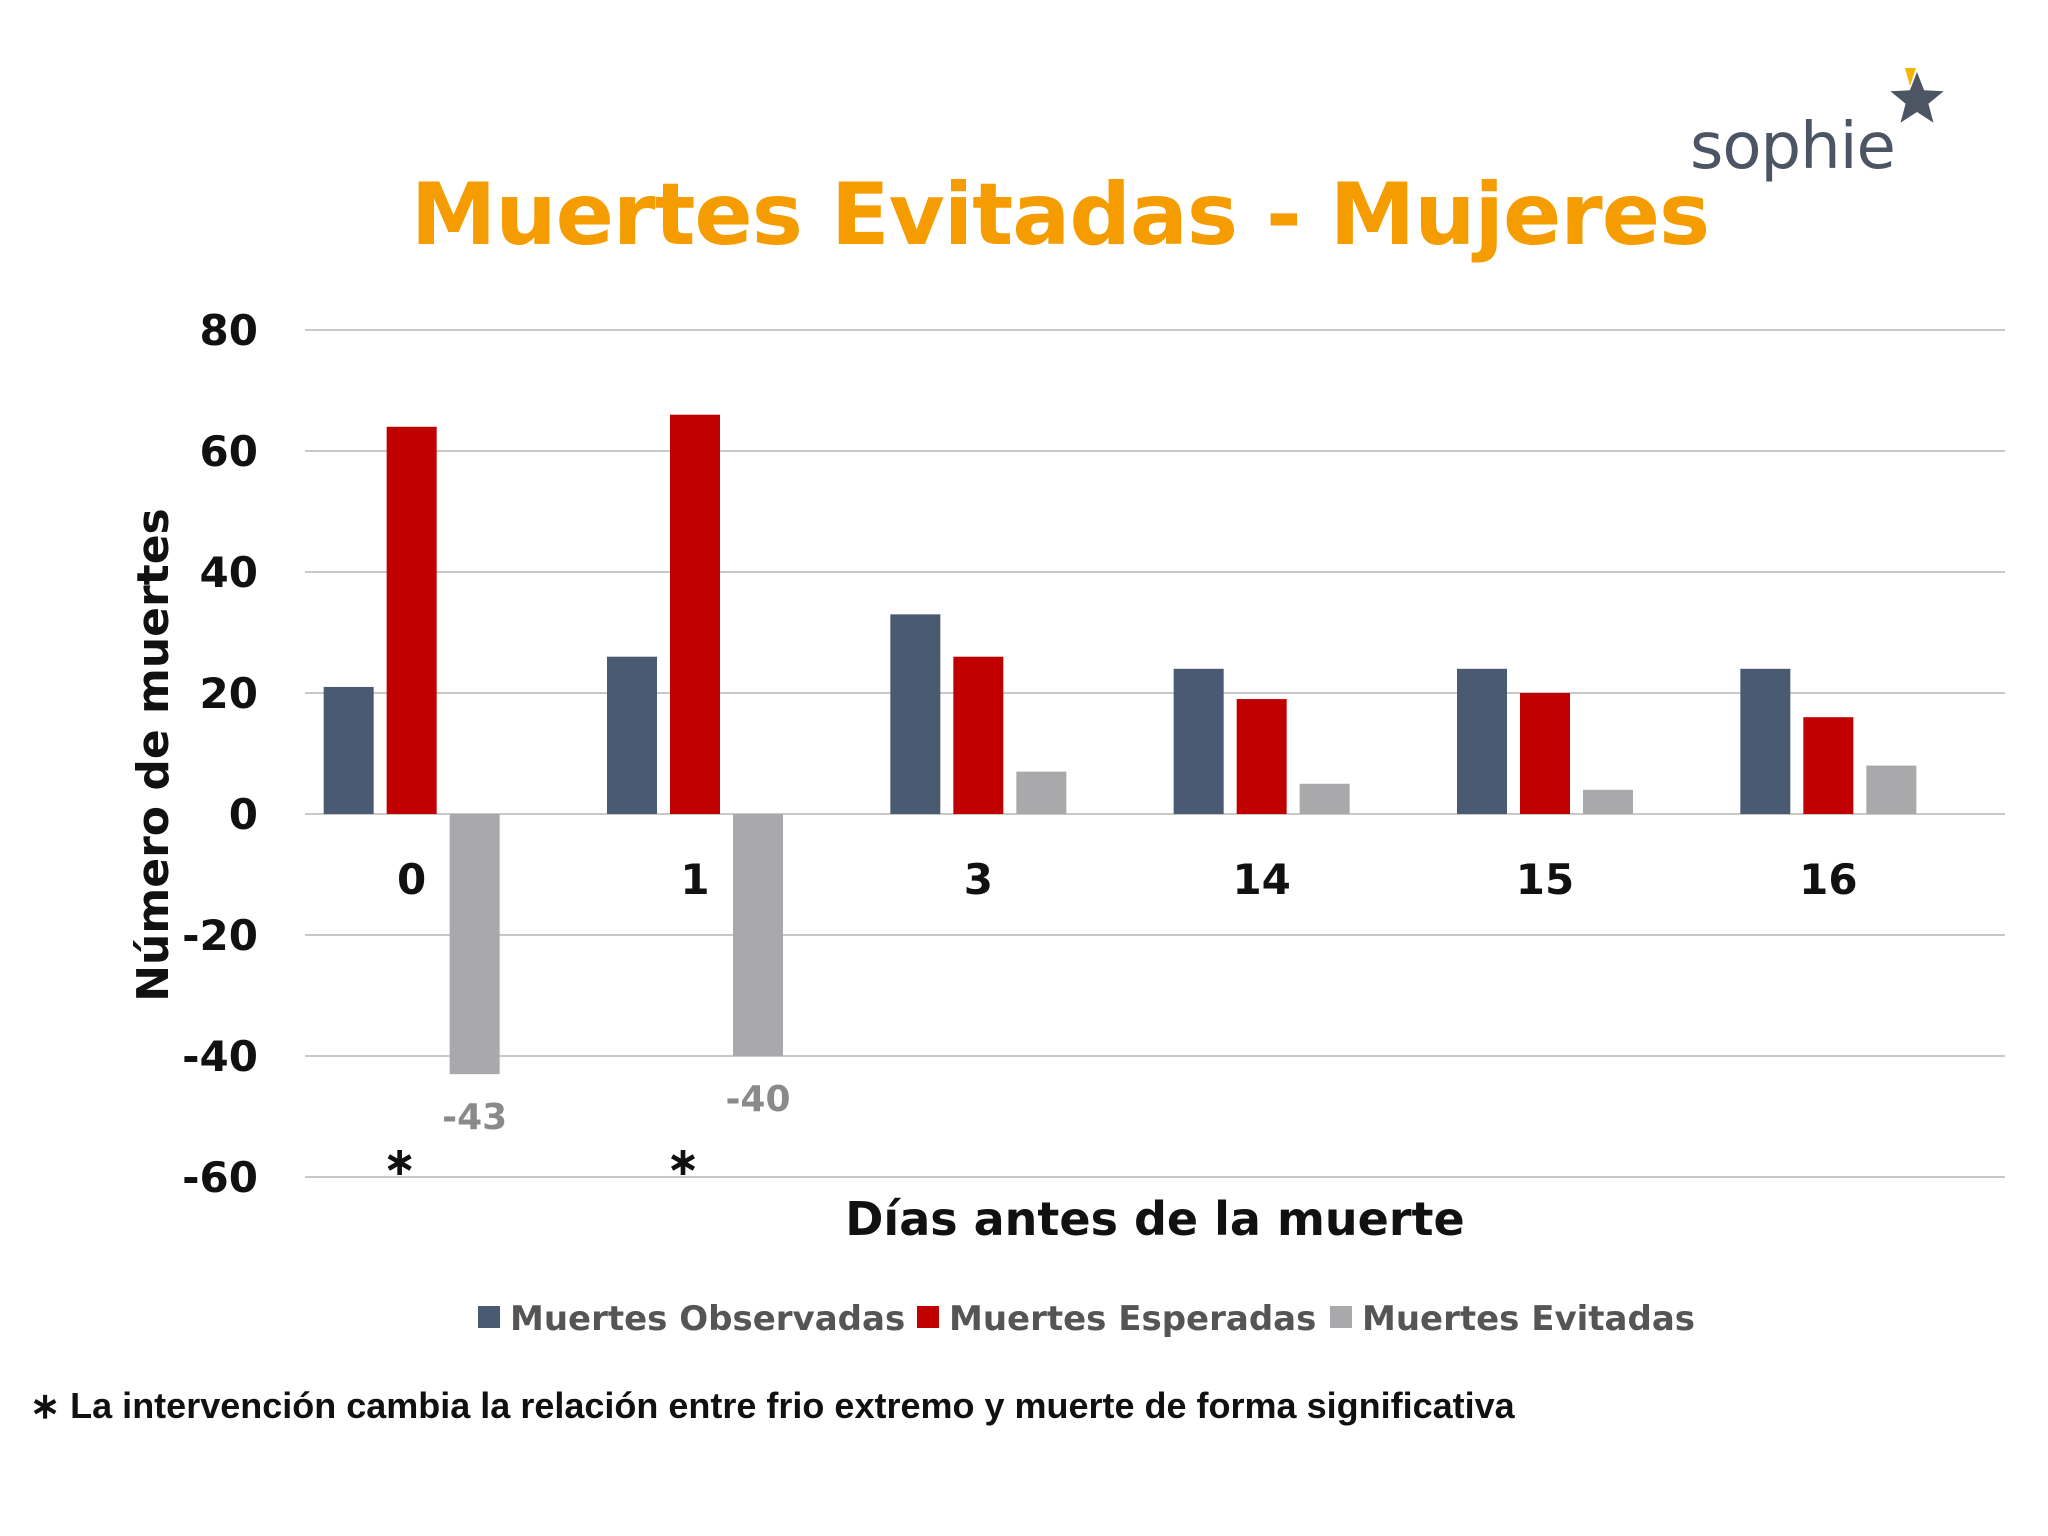  I want to click on y-tick-label: -20, so click(220, 935).